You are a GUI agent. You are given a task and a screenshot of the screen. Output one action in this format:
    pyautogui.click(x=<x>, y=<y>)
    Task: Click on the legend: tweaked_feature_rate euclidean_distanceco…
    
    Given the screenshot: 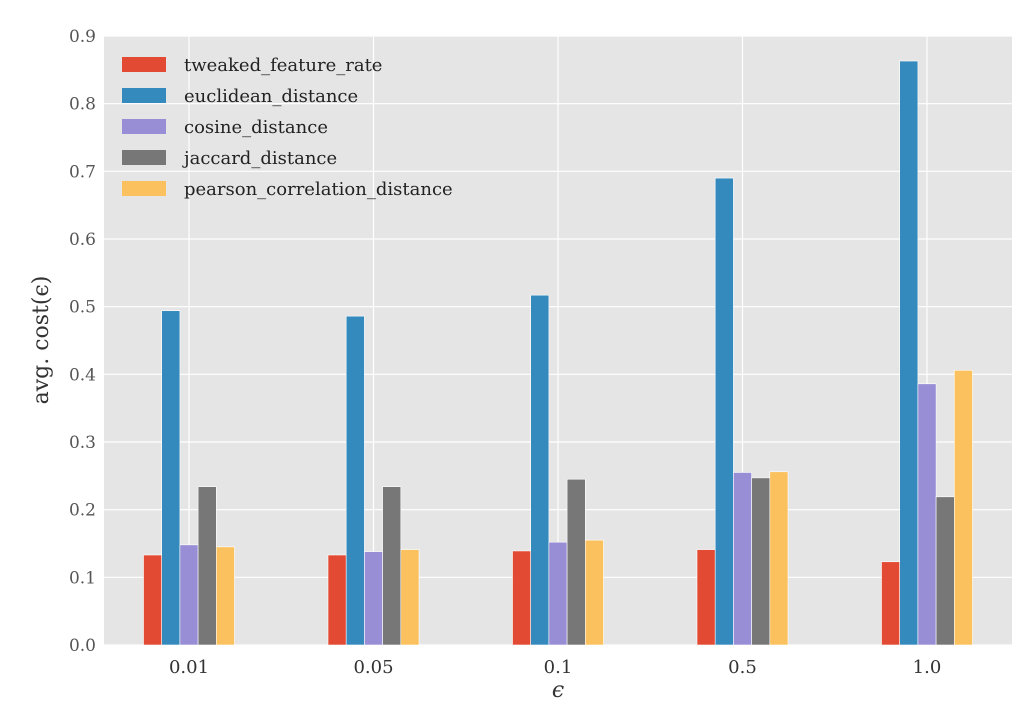 What is the action you would take?
    pyautogui.click(x=287, y=127)
    